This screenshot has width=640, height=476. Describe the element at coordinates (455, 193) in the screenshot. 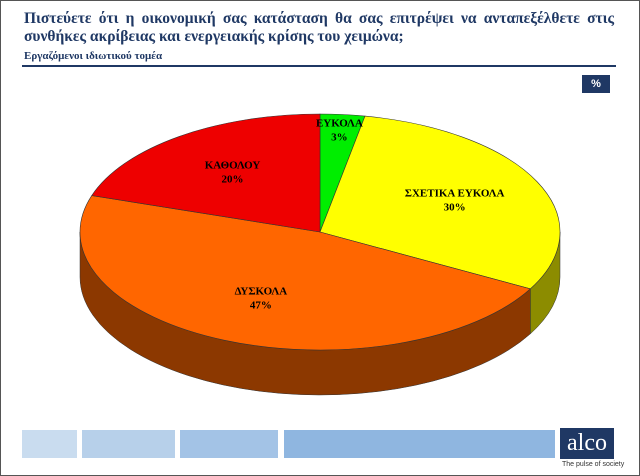

I see `slice-label: ΣΧΕΤΙΚΑ ΕΥΚΟΛΑ` at that location.